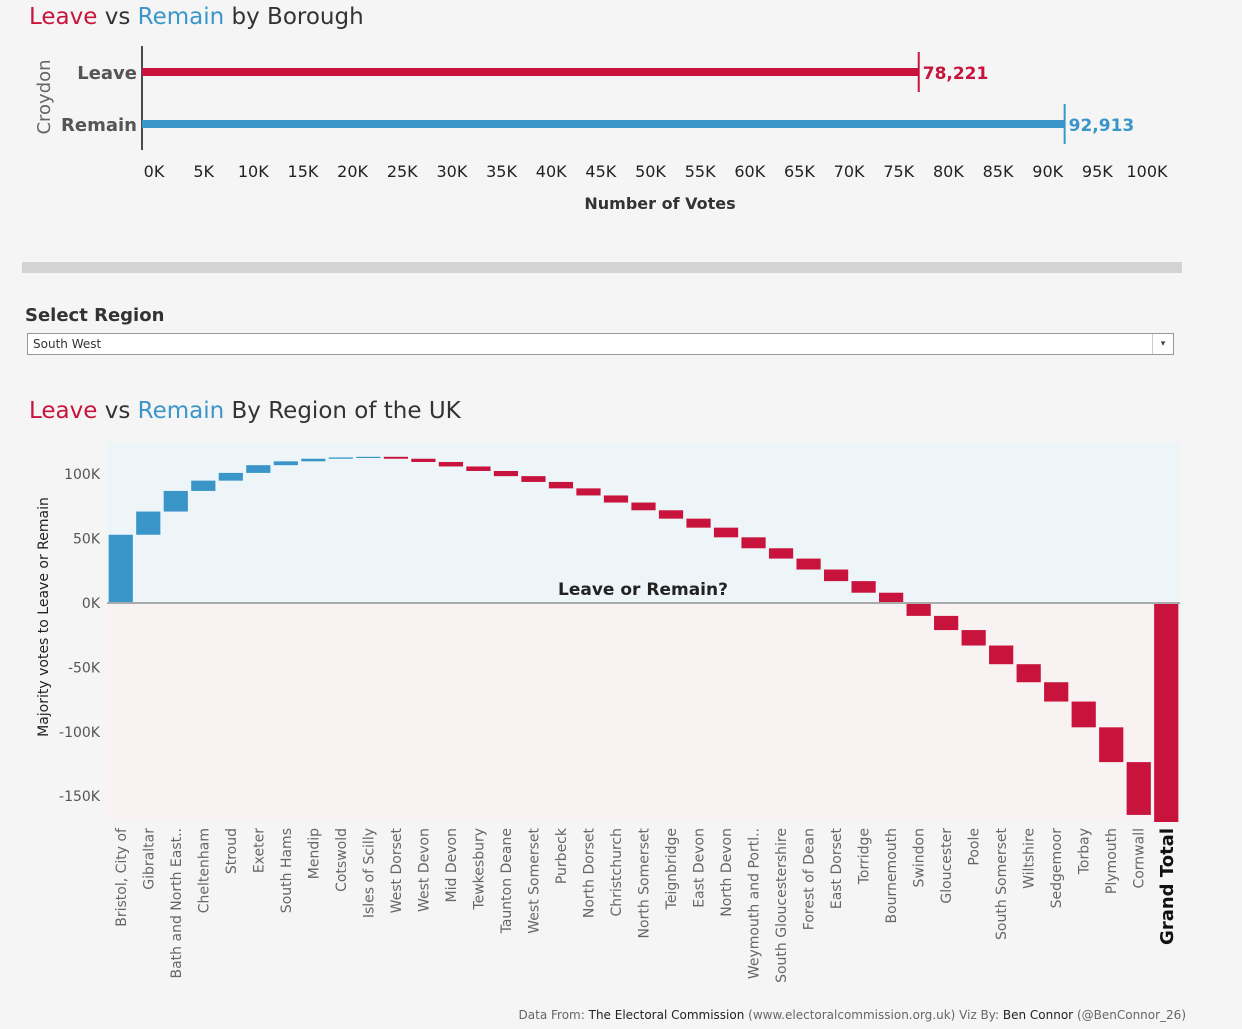 Image resolution: width=1242 pixels, height=1029 pixels. I want to click on x-category-label: Poole, so click(975, 847).